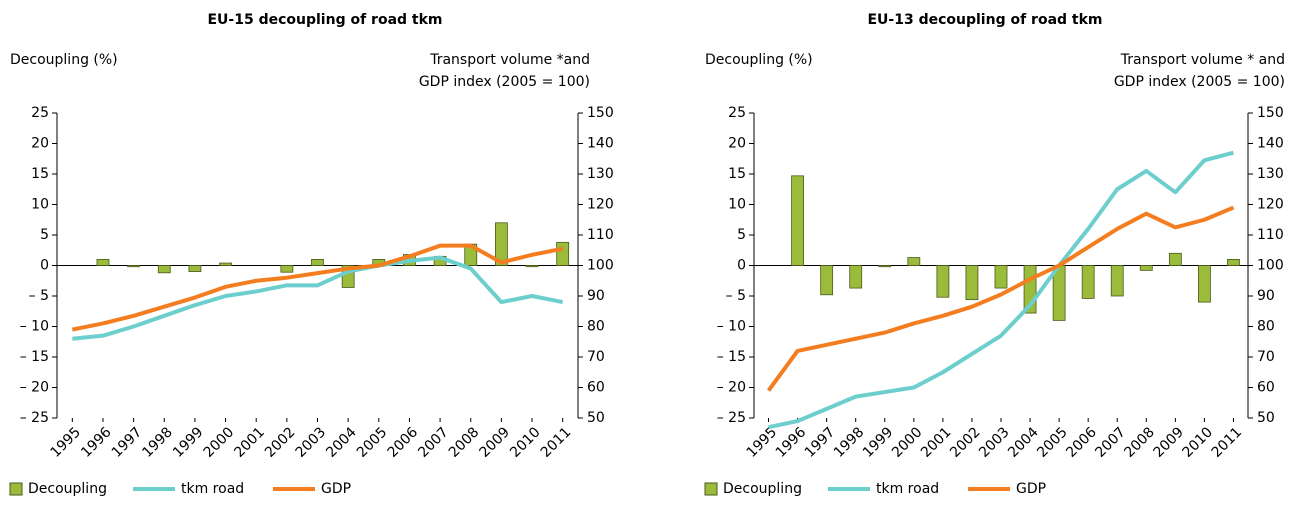 This screenshot has width=1293, height=505. What do you see at coordinates (731, 418) in the screenshot?
I see `y-tick-label: – 25` at bounding box center [731, 418].